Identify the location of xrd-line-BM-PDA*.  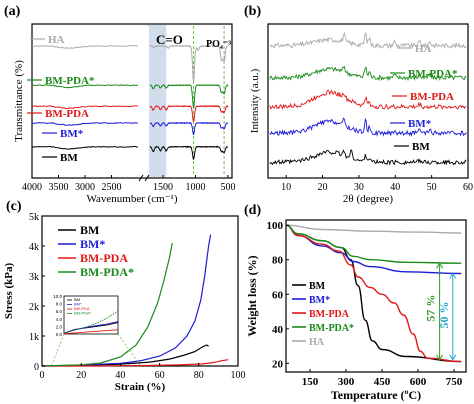
(368, 73).